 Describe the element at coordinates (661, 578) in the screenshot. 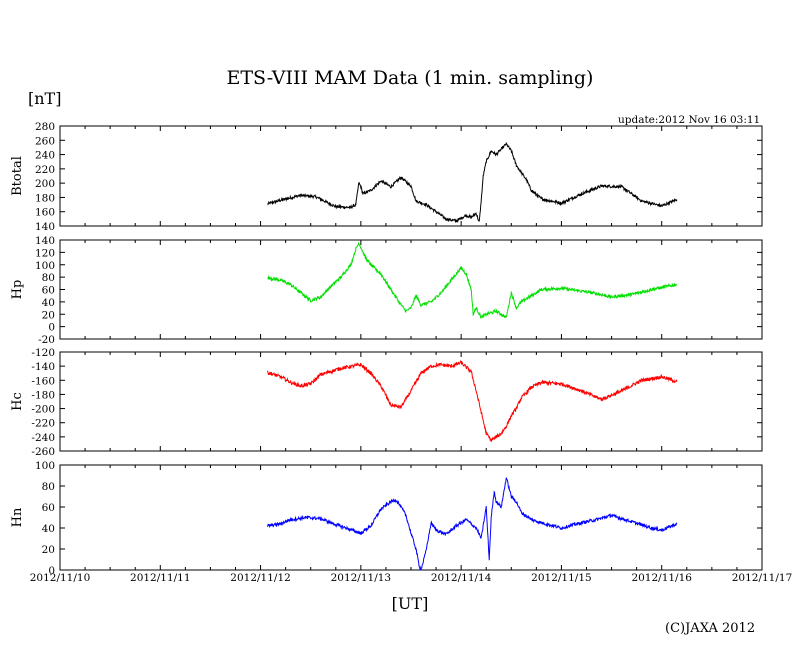

I see `x-tick-label: 2012/11/16` at that location.